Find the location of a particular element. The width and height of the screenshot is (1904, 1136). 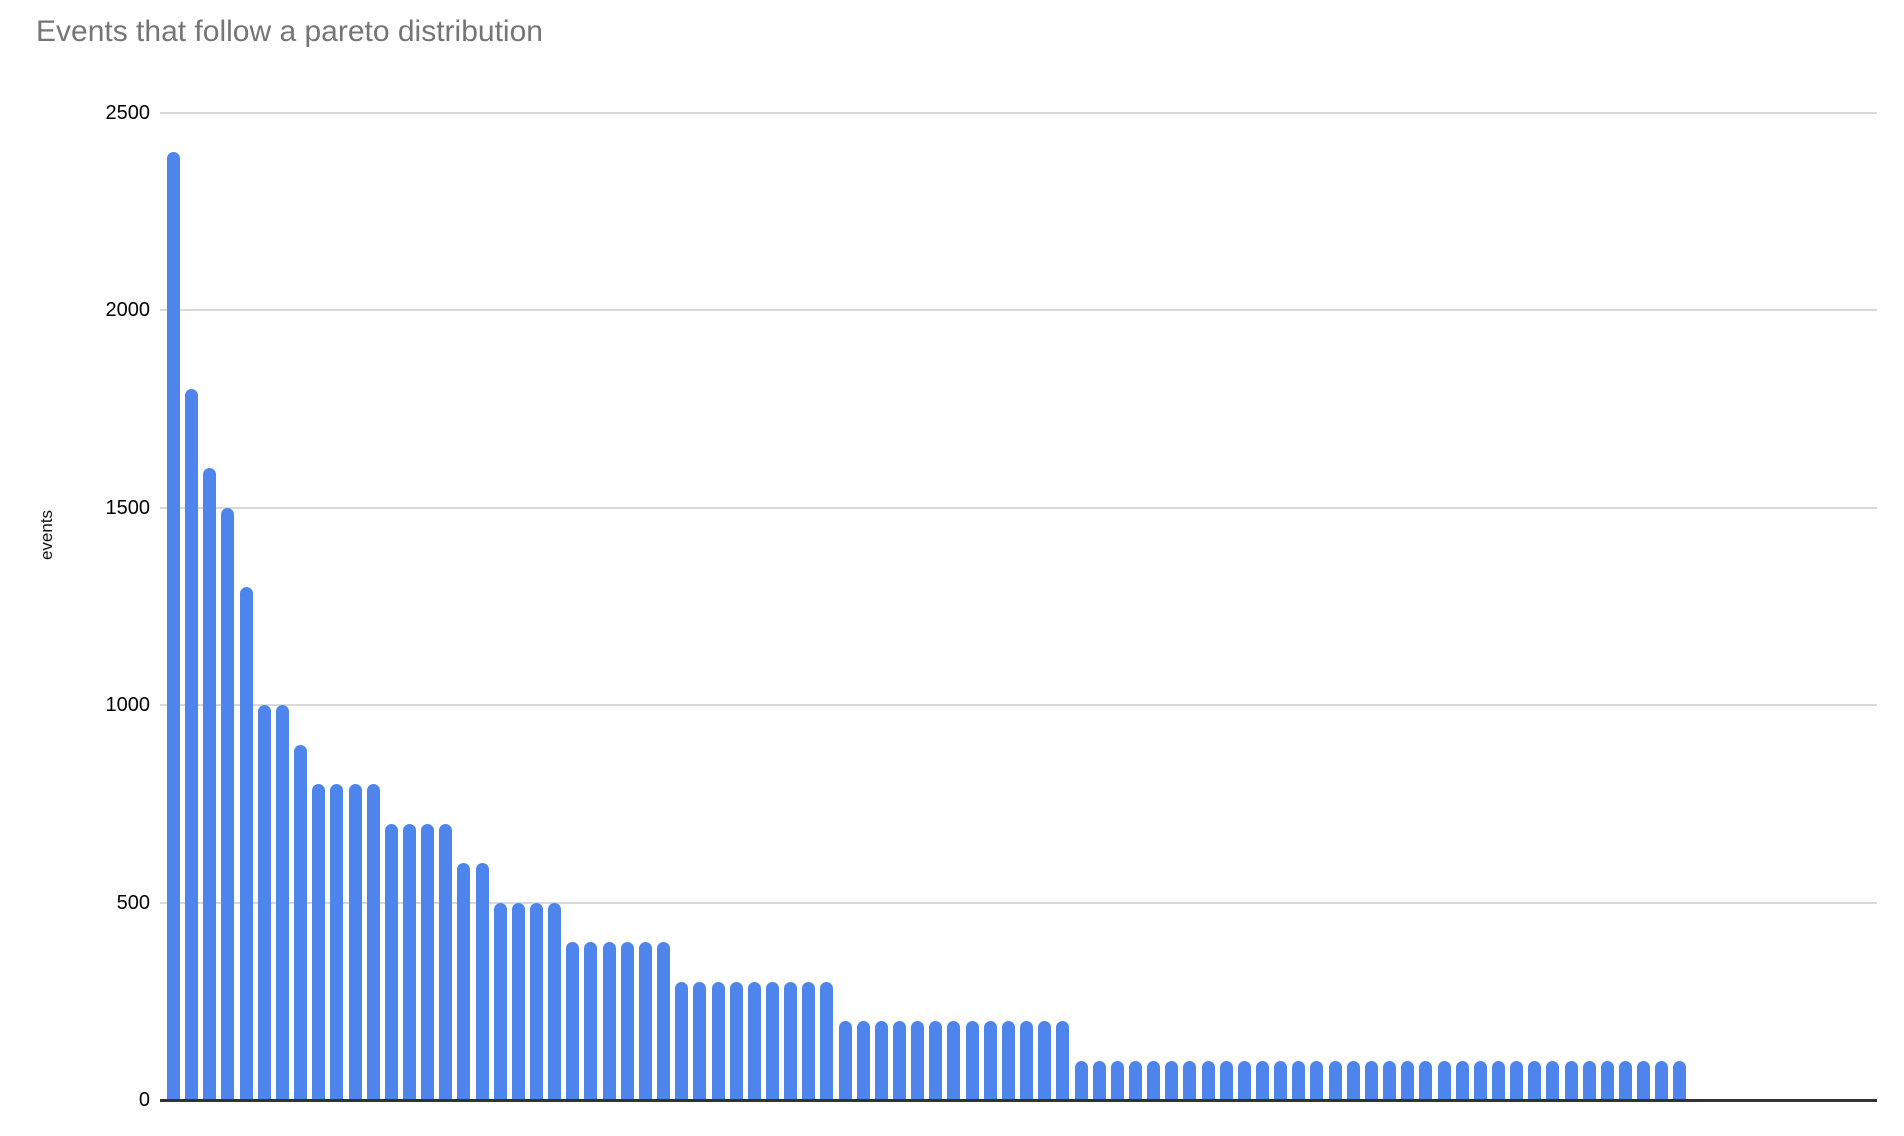

y-tick-label-1000: 1000 is located at coordinates (128, 705).